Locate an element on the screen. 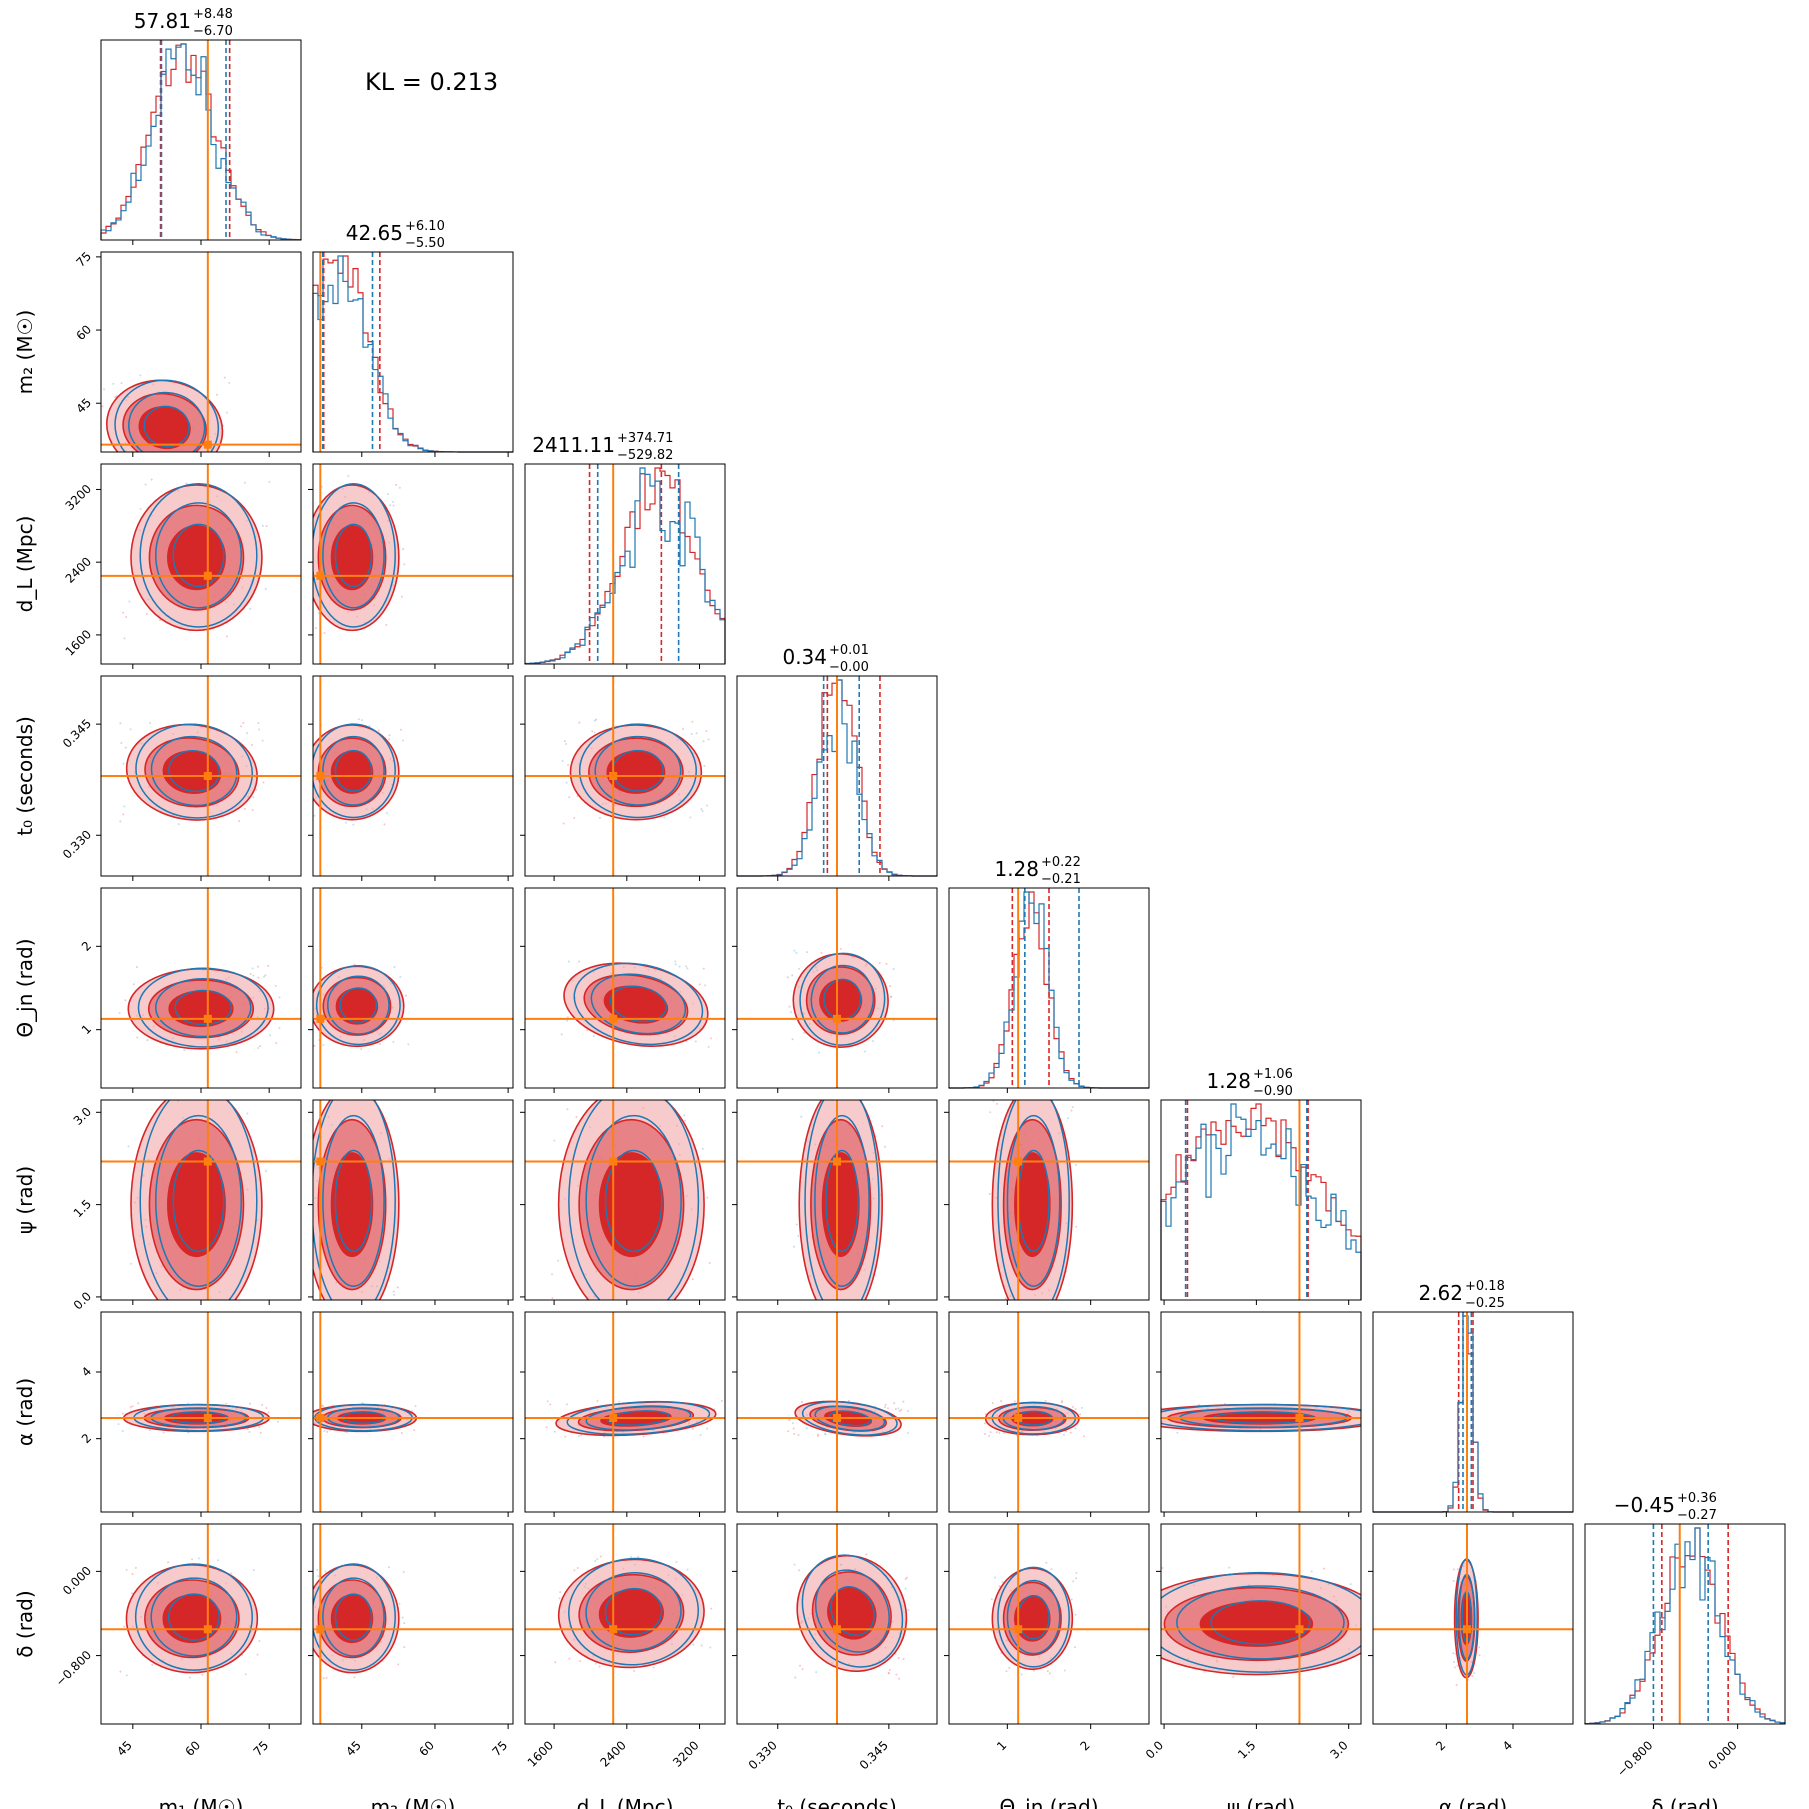 The width and height of the screenshot is (1809, 1809). y-tick-label: 0.000 is located at coordinates (77, 1581).